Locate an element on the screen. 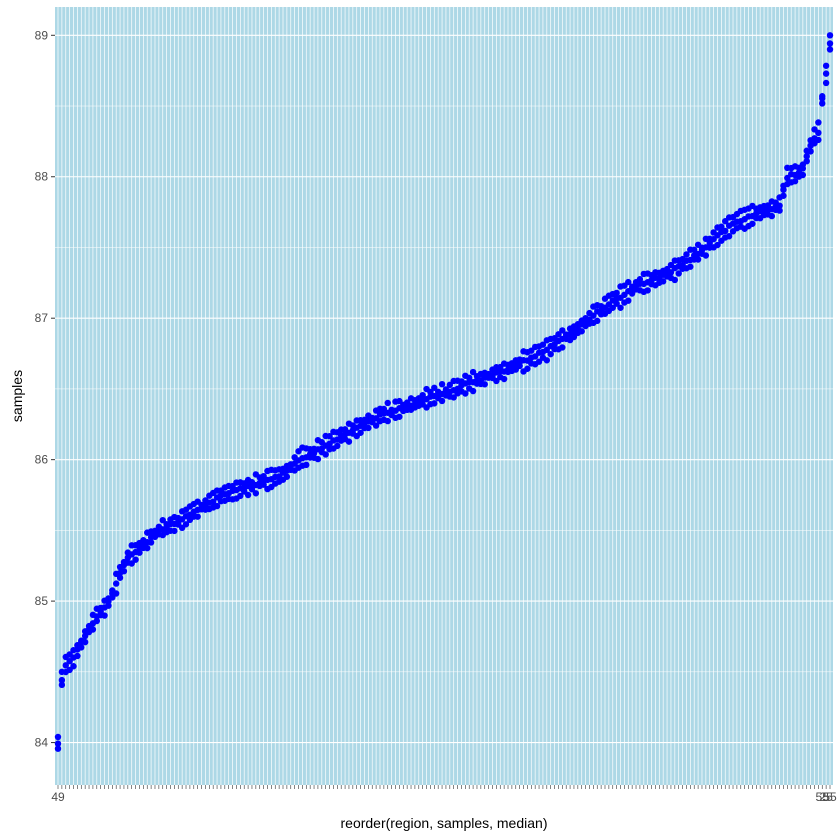 Image resolution: width=840 pixels, height=840 pixels. y-tick-label: 84 is located at coordinates (42, 743).